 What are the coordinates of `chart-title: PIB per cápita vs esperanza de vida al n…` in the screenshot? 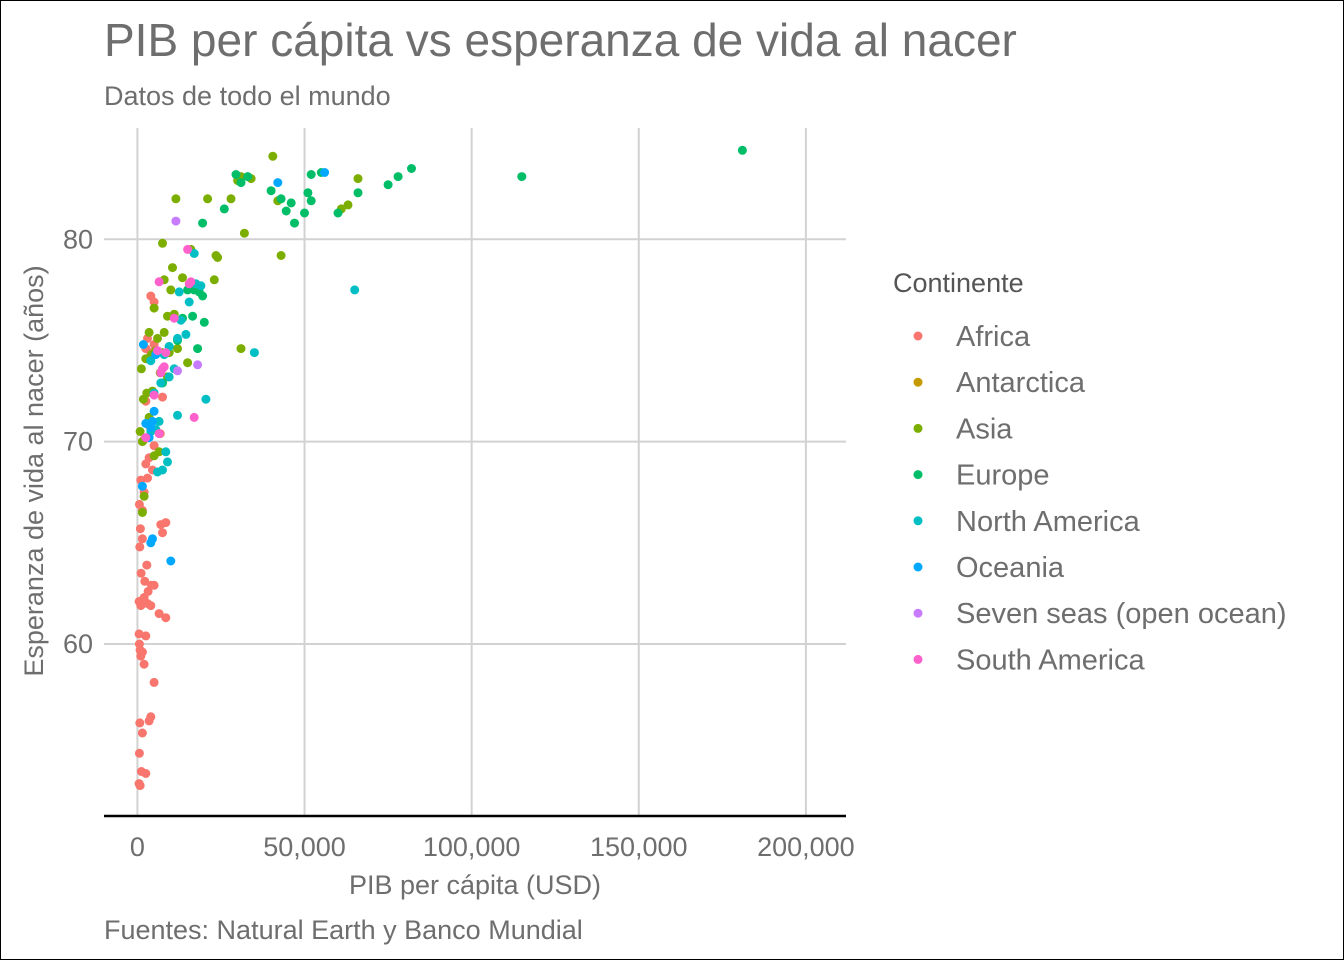 It's located at (560, 40).